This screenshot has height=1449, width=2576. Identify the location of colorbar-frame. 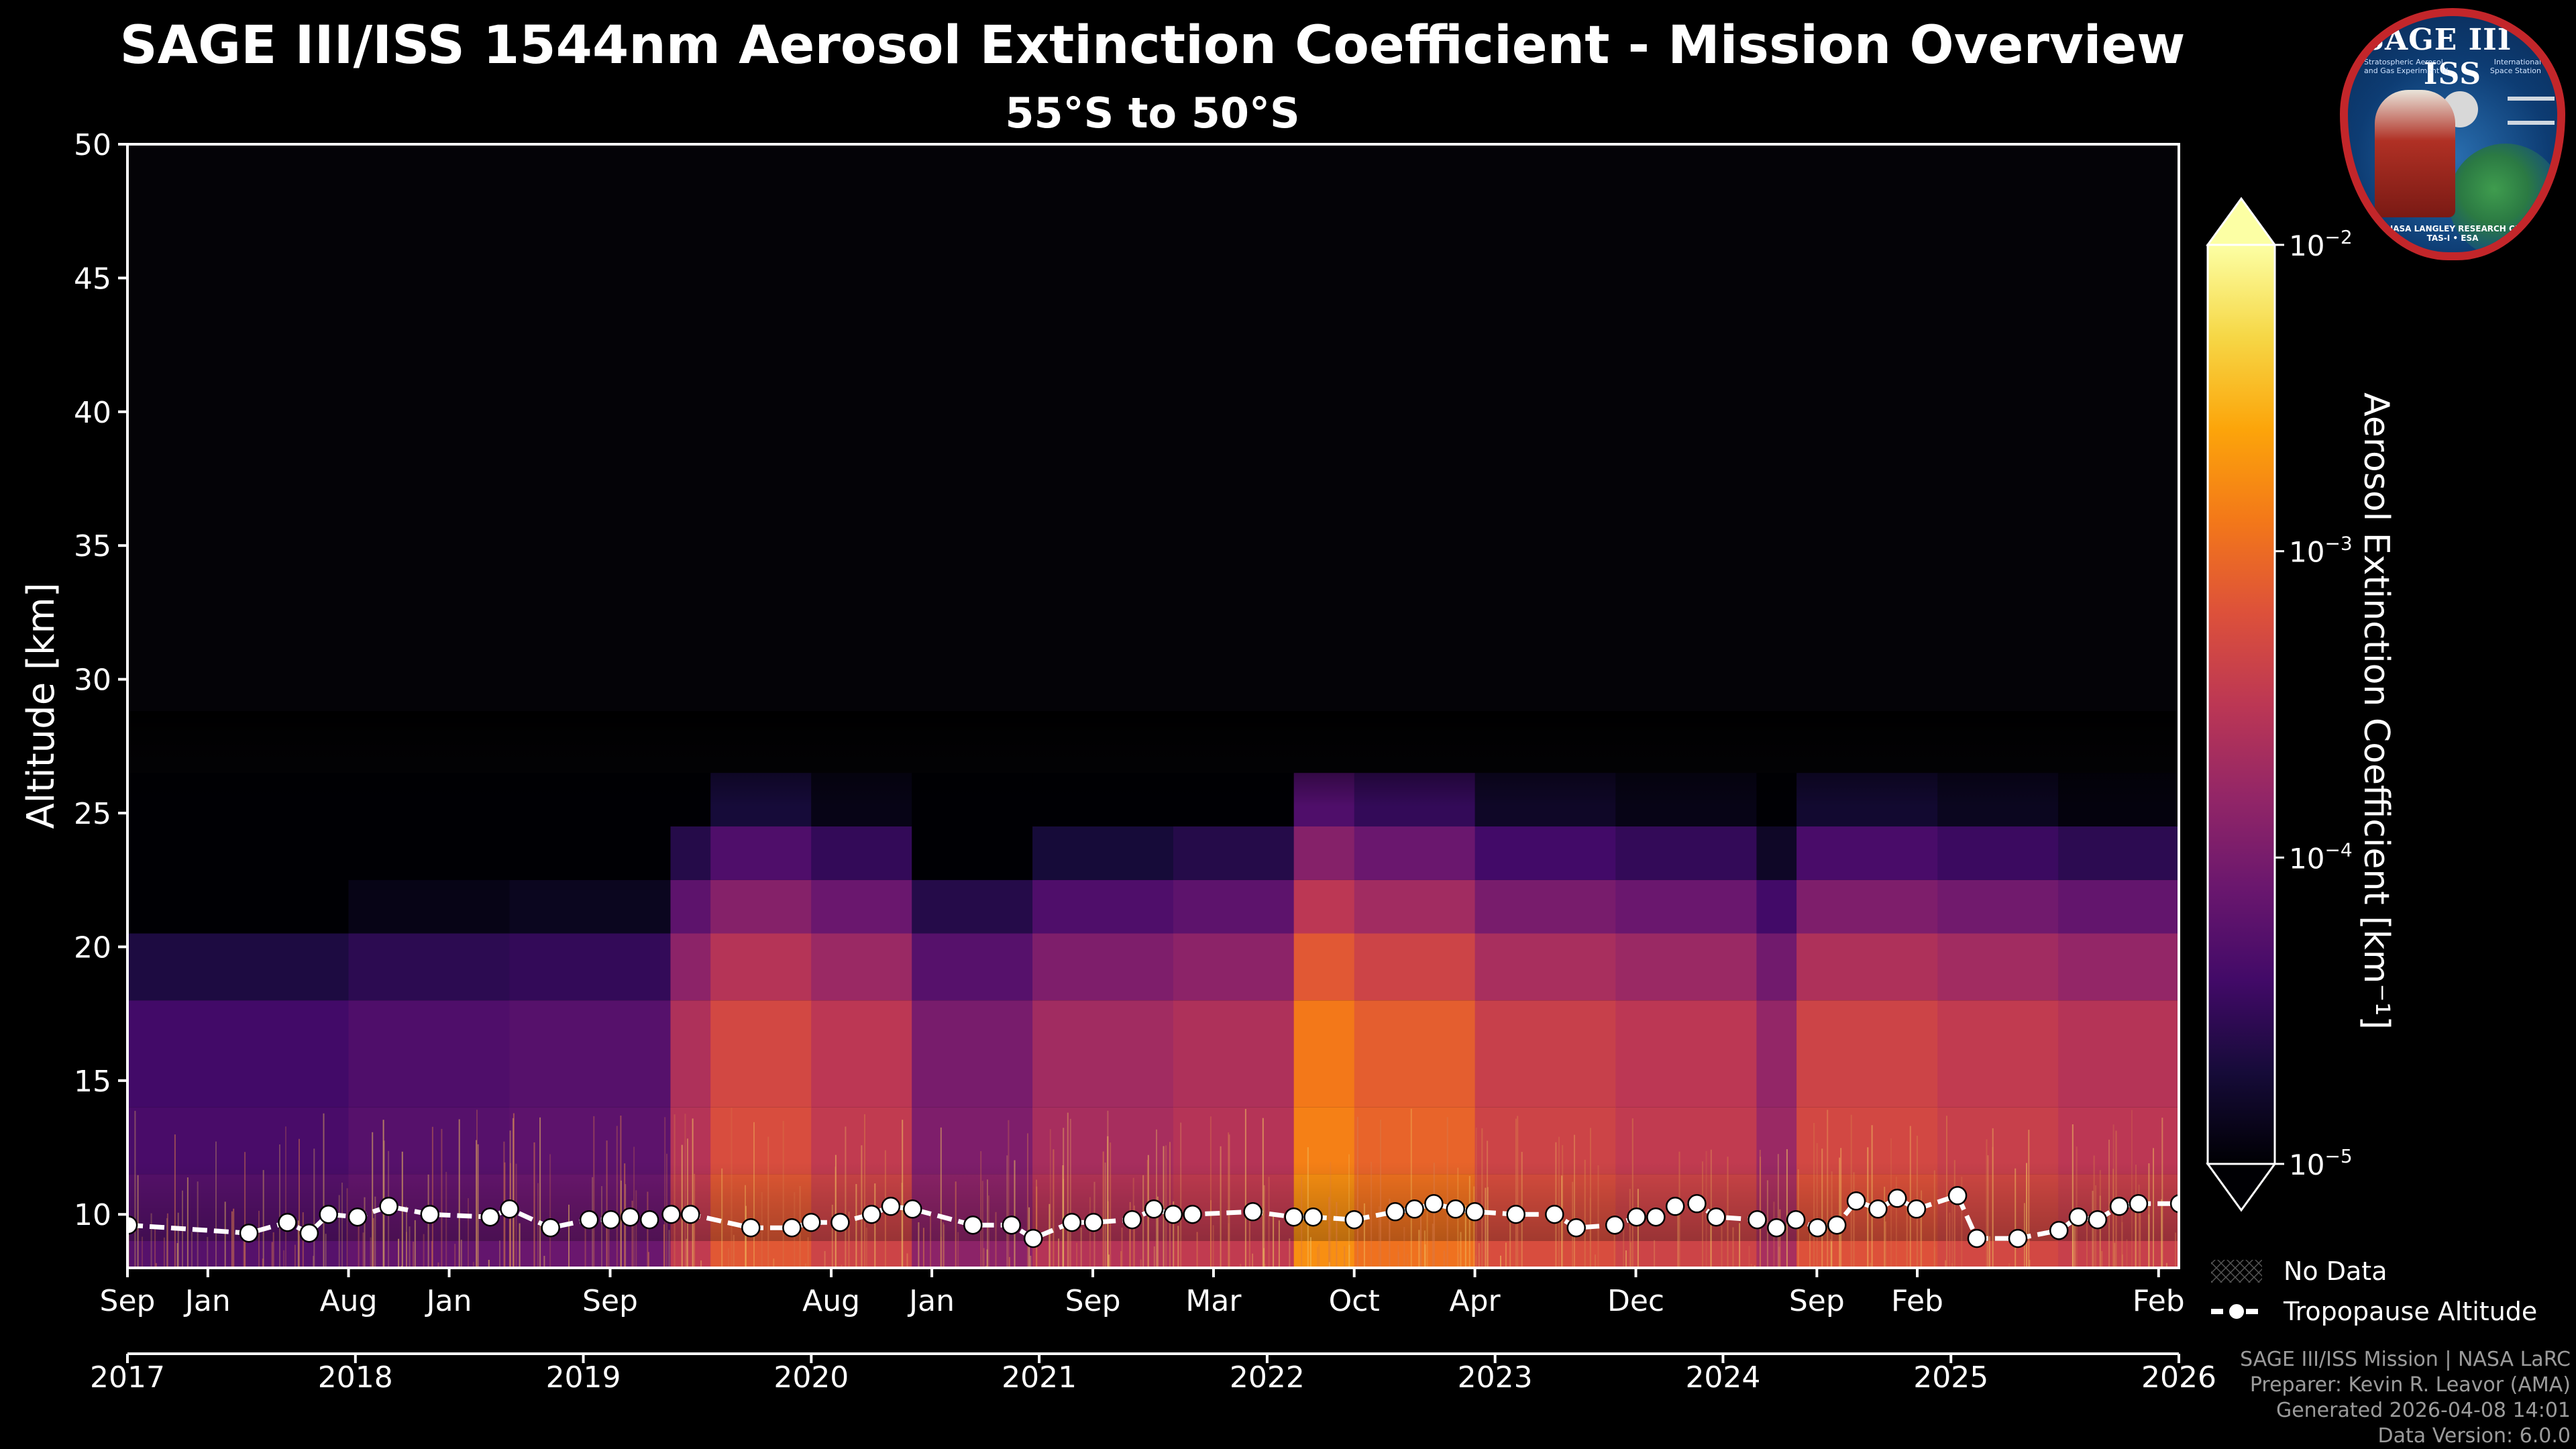
(2241, 704).